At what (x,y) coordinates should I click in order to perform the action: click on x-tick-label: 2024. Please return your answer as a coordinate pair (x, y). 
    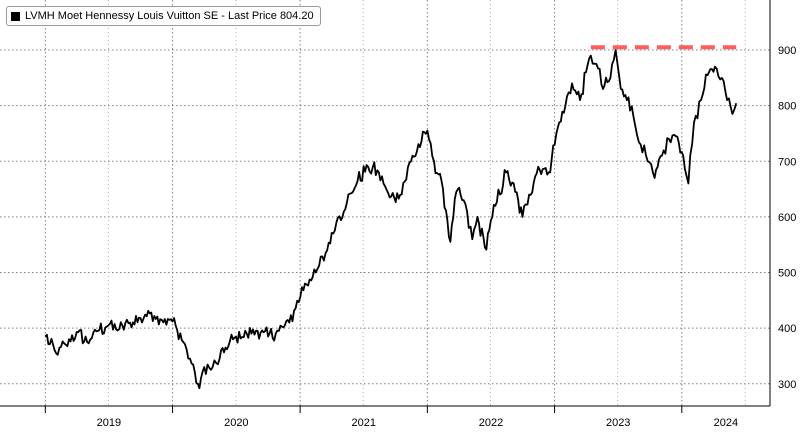
    Looking at the image, I should click on (726, 423).